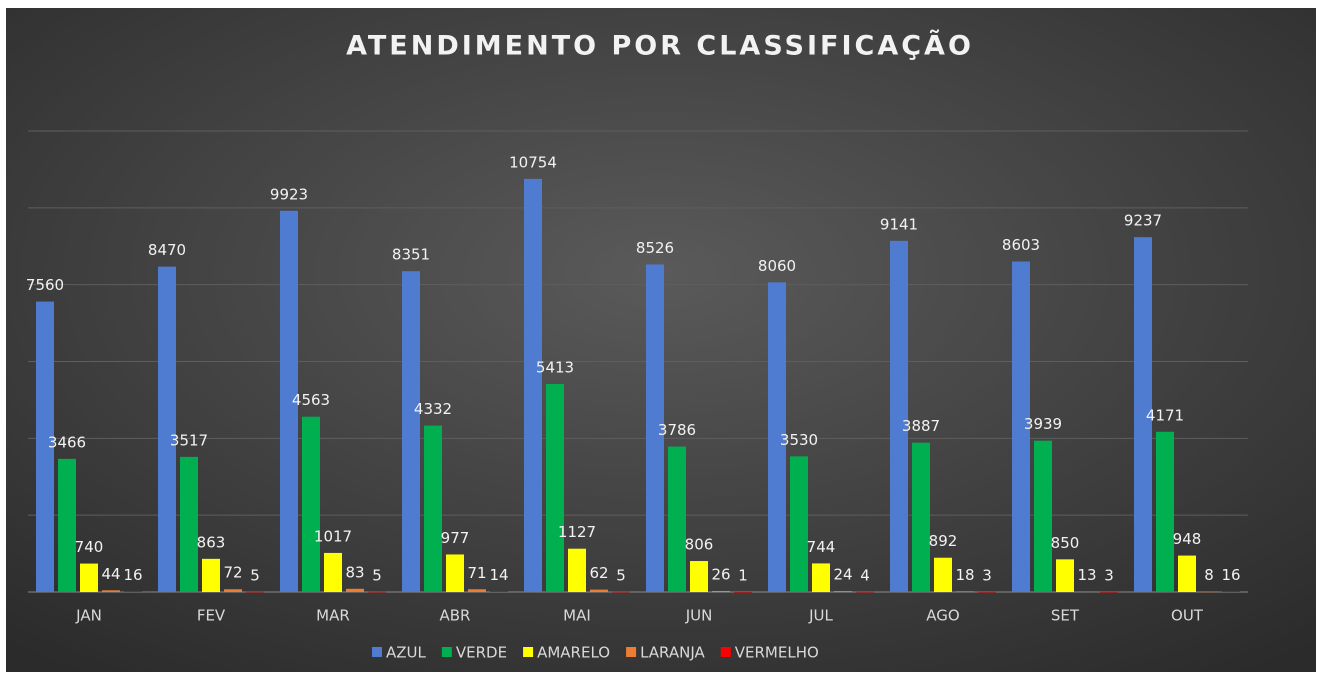 Image resolution: width=1322 pixels, height=679 pixels. What do you see at coordinates (677, 430) in the screenshot?
I see `data-label: 3786` at bounding box center [677, 430].